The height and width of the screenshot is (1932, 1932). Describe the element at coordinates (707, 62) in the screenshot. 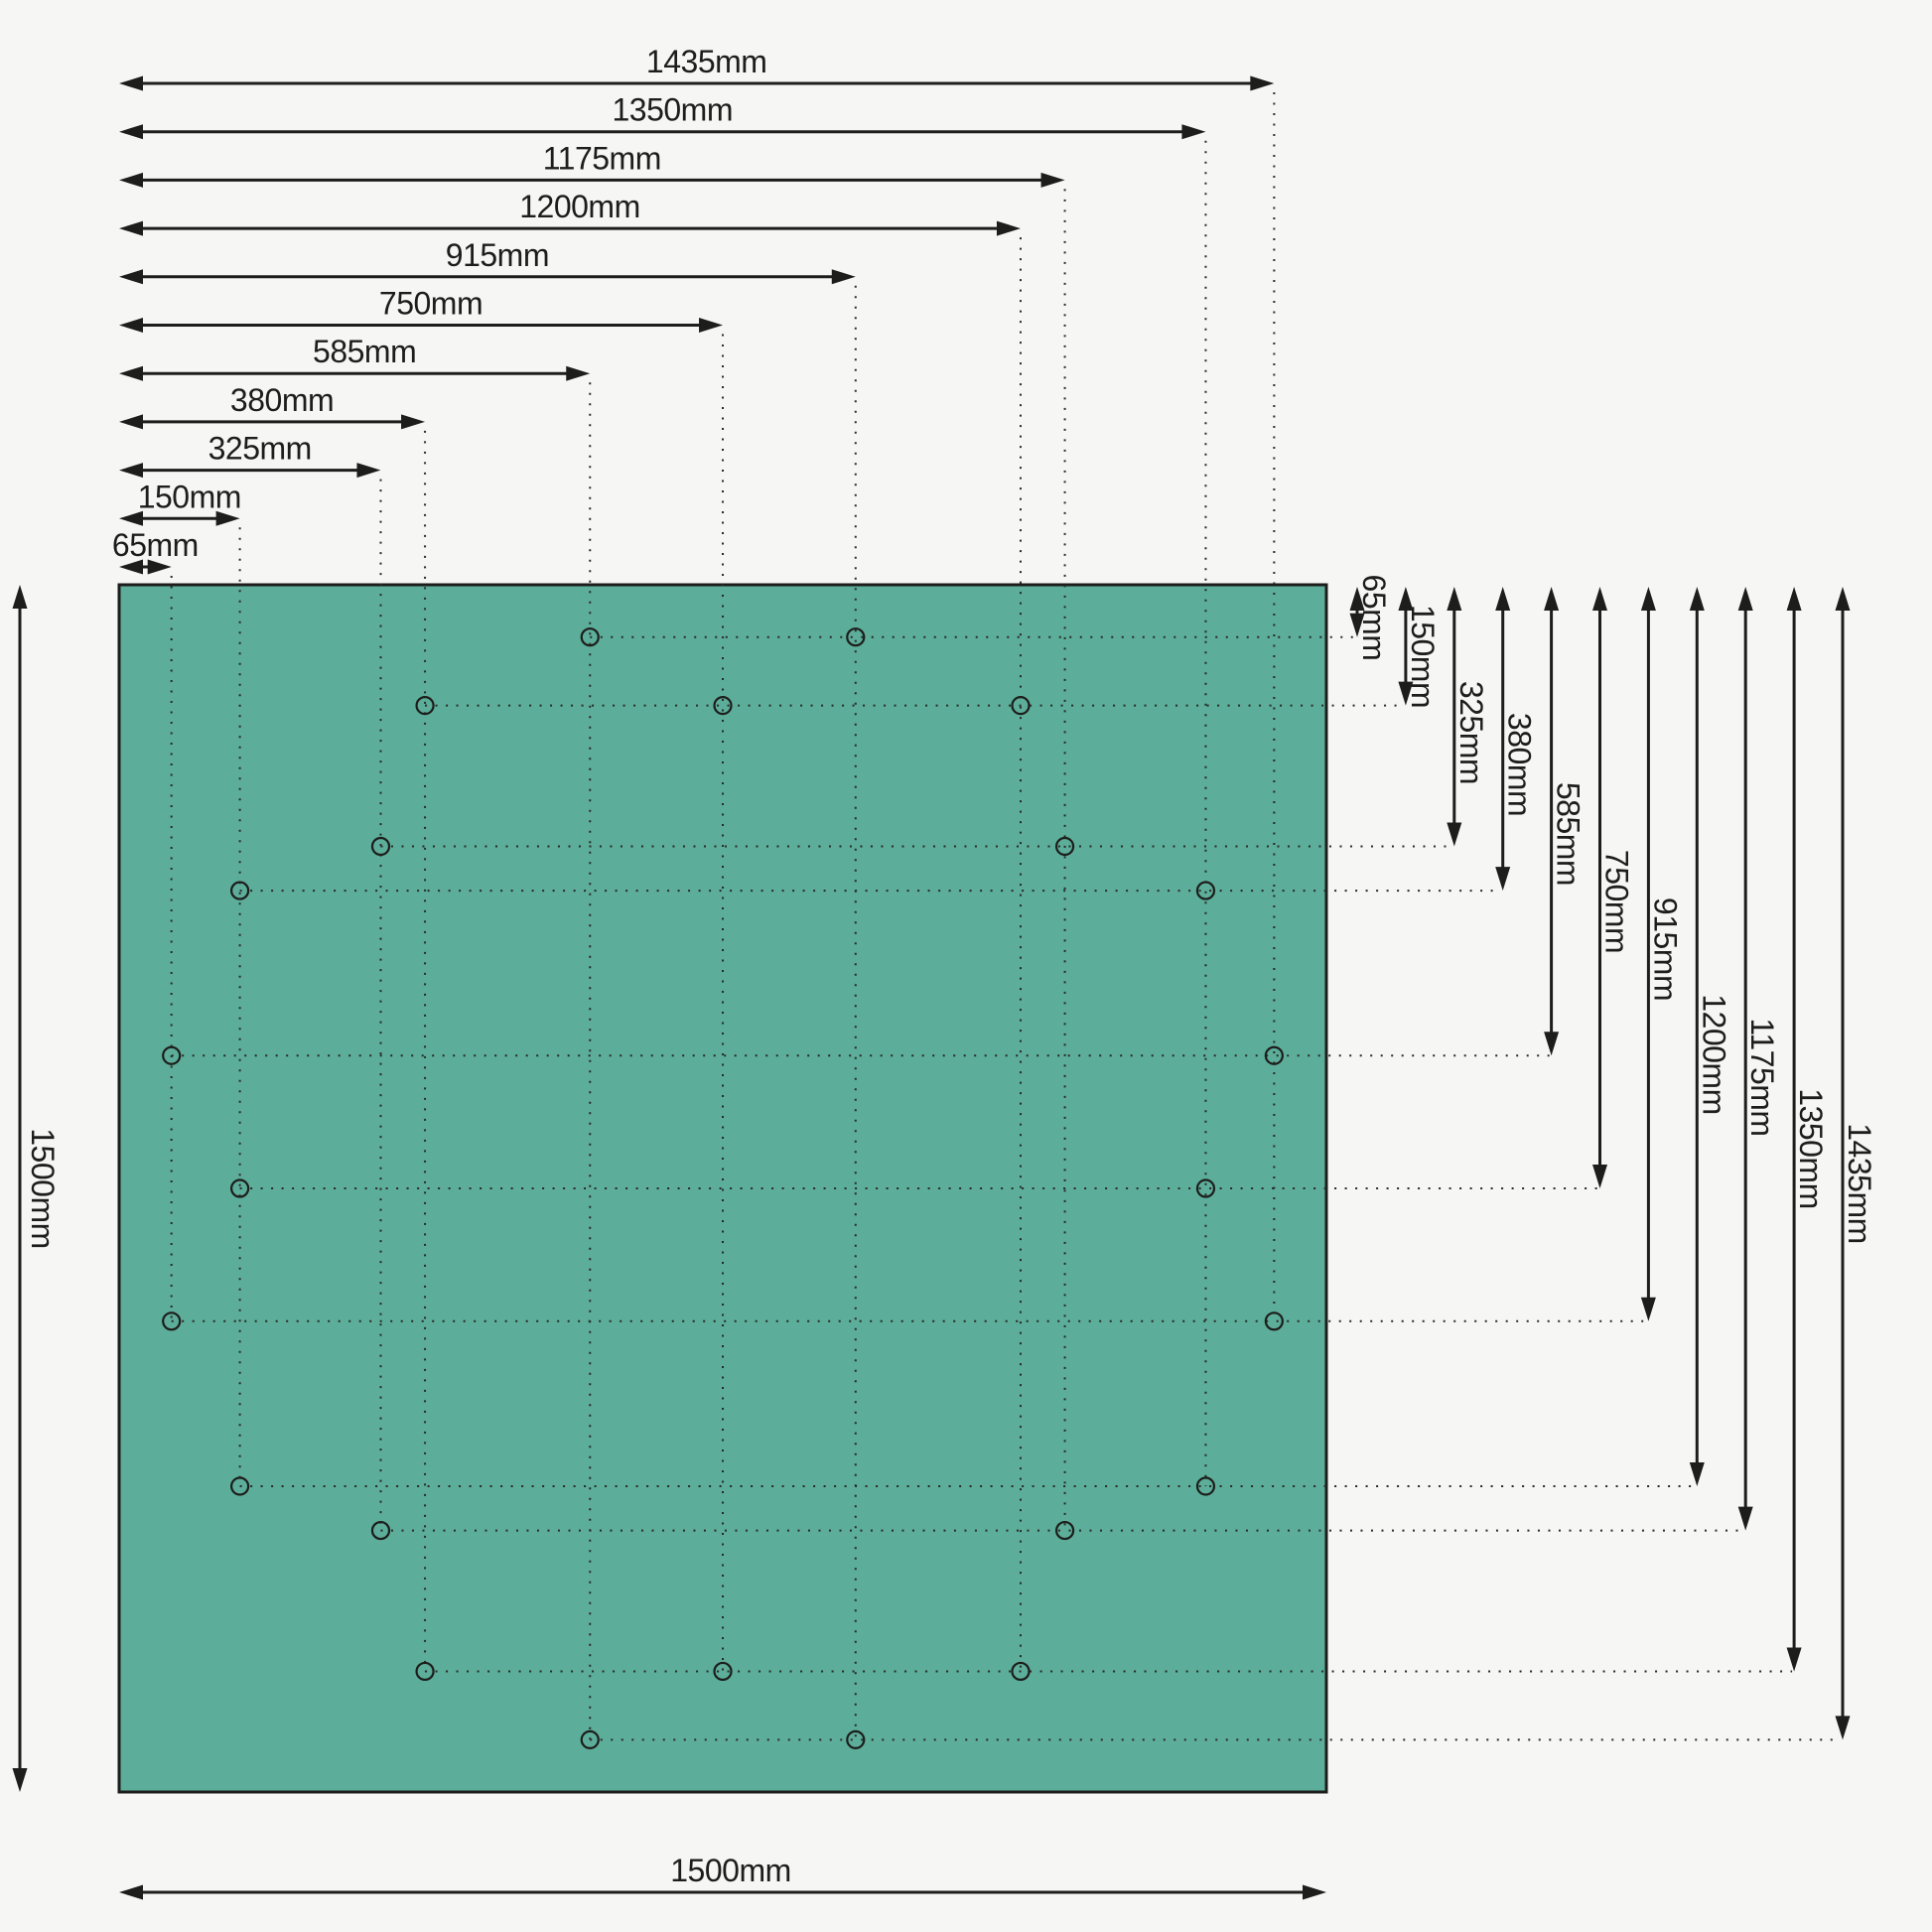

I see `top-dim-label-1435mm: 1435mm` at that location.